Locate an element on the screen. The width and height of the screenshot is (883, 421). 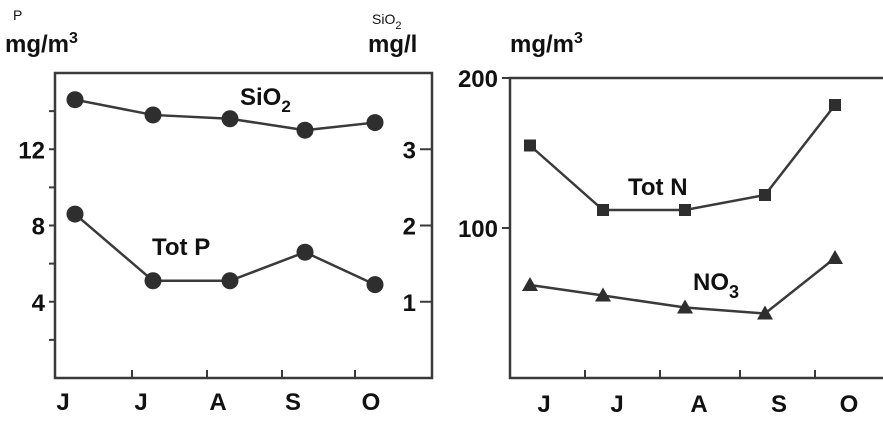
series-label-no3-main: NO is located at coordinates (711, 282).